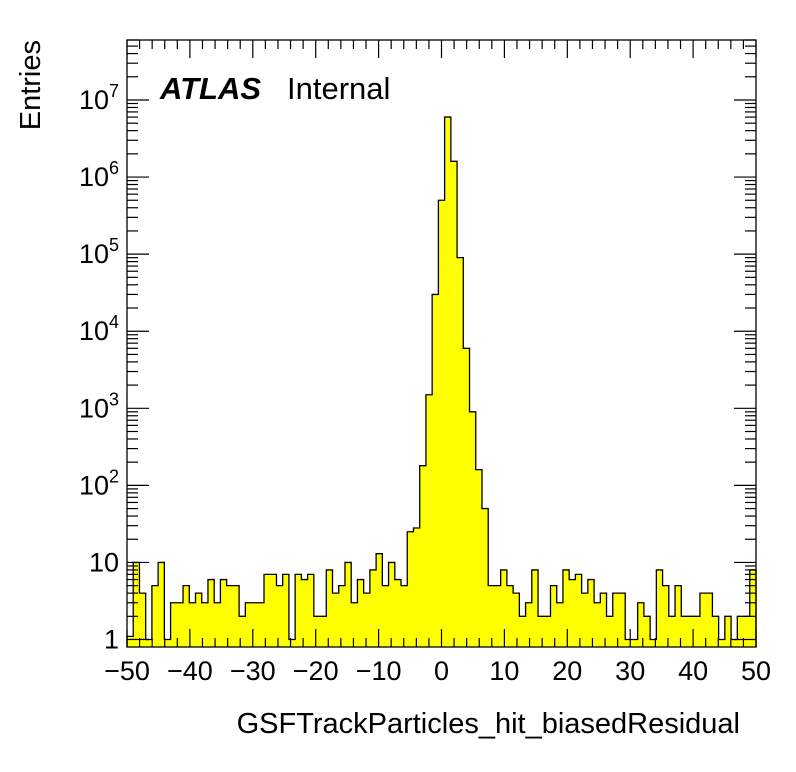  Describe the element at coordinates (504, 671) in the screenshot. I see `x-tick-label: 10` at that location.